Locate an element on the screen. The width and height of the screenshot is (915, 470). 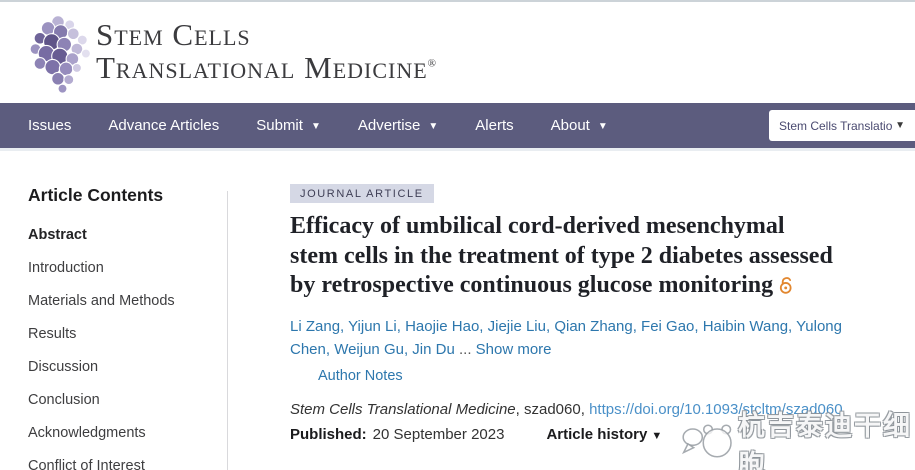
sidebar-item-results: Results is located at coordinates (52, 334).